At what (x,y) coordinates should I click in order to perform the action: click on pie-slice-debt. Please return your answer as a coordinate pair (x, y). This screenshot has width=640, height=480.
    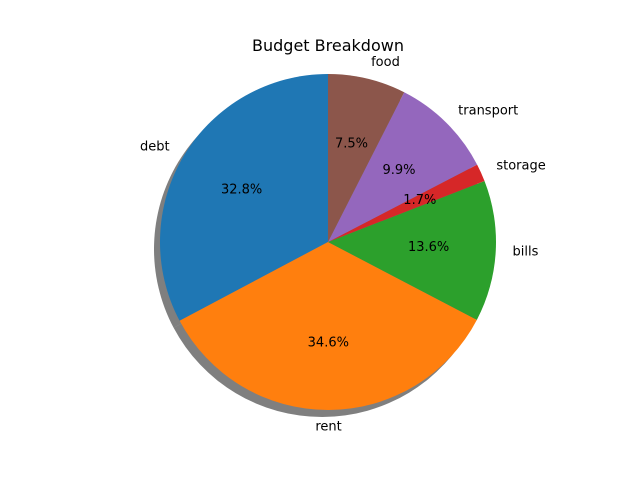
    Looking at the image, I should click on (243, 197).